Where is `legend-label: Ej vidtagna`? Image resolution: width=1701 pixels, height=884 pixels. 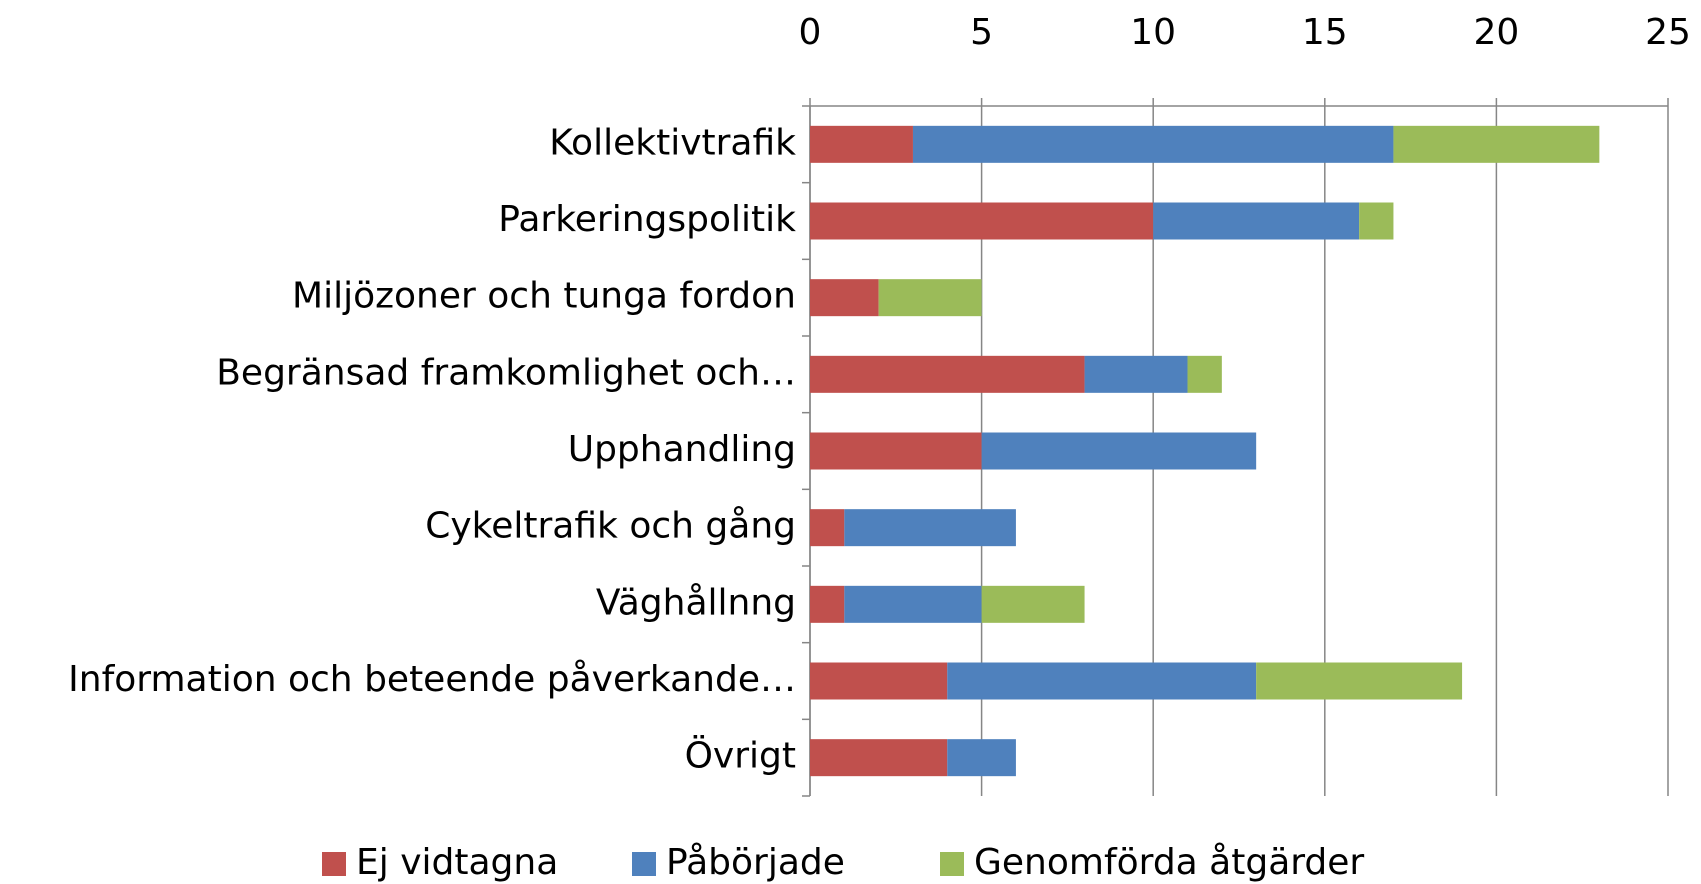
legend-label: Ej vidtagna is located at coordinates (457, 862).